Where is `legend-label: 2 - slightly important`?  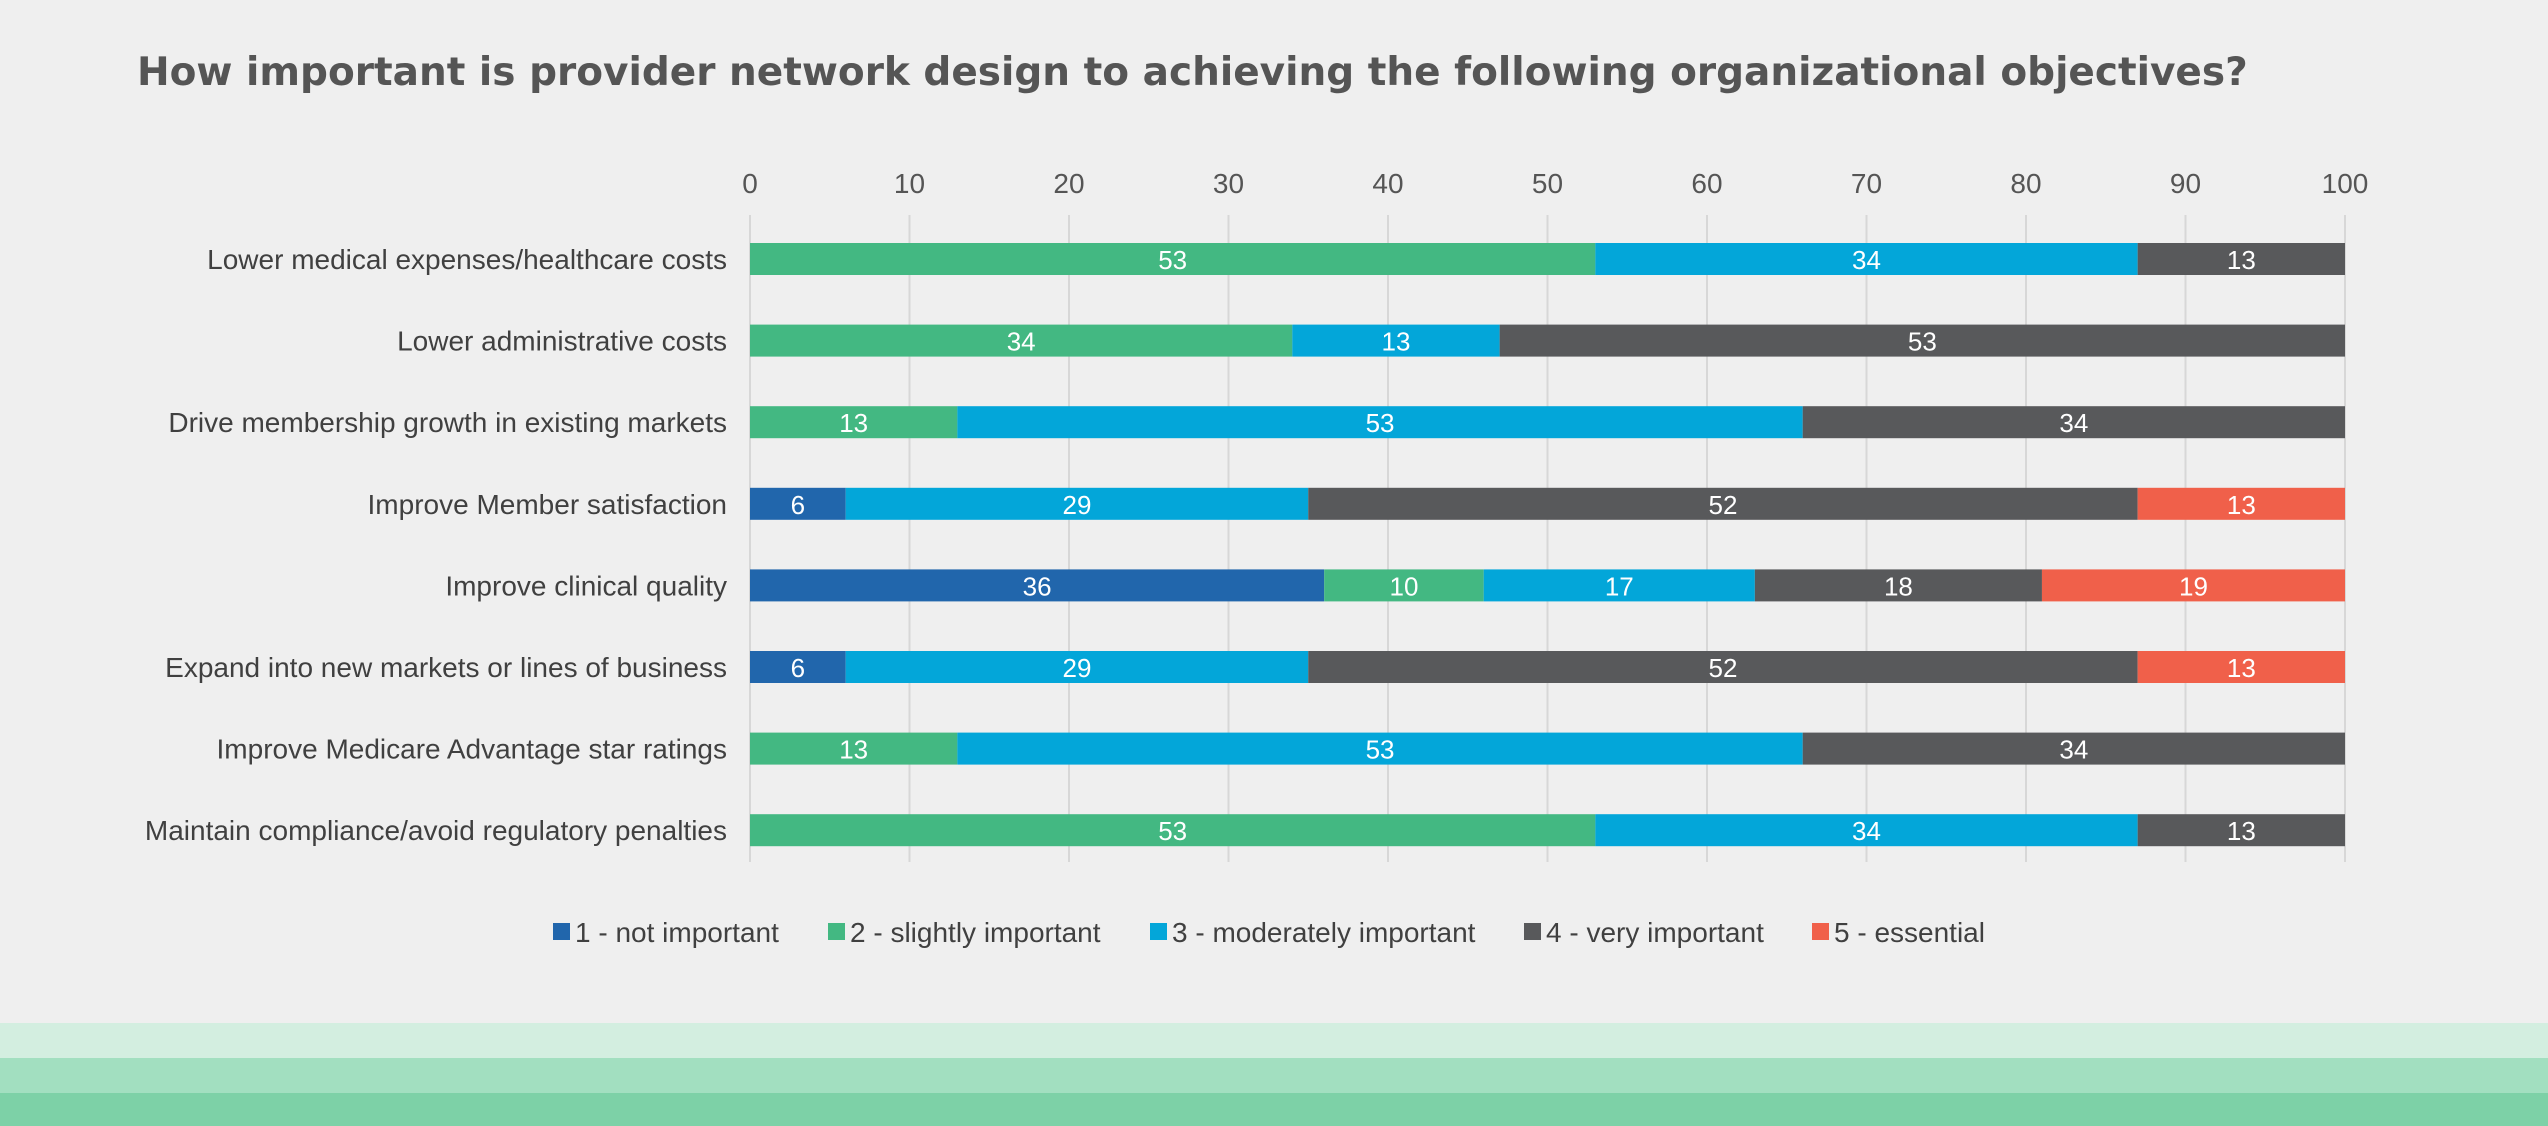
legend-label: 2 - slightly important is located at coordinates (975, 932).